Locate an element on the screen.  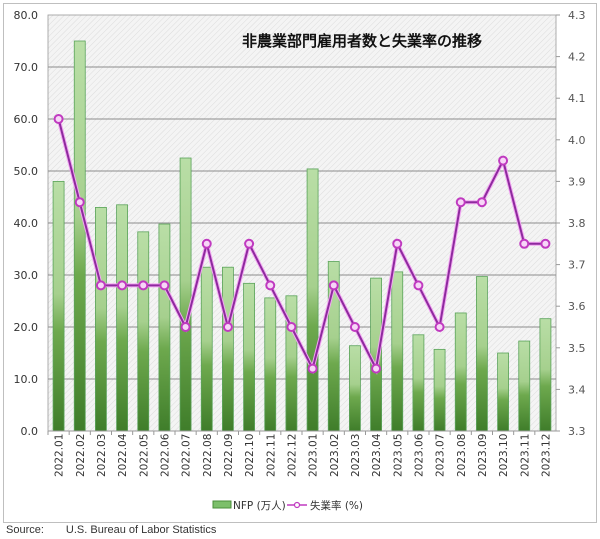
right-axis-tick-label: 3.5 is located at coordinates (577, 348).